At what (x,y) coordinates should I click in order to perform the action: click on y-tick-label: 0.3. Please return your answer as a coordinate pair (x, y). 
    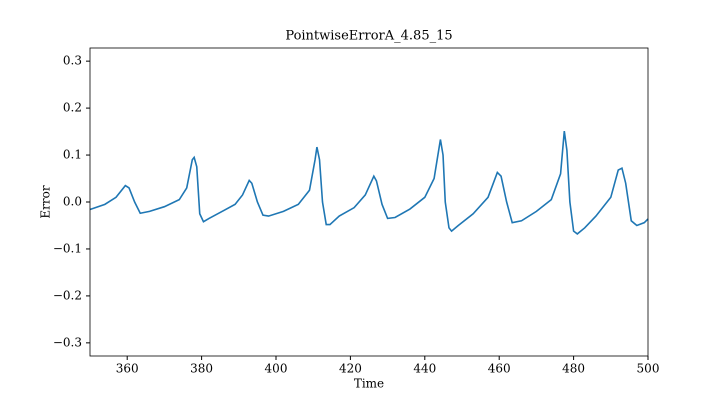
    Looking at the image, I should click on (72, 61).